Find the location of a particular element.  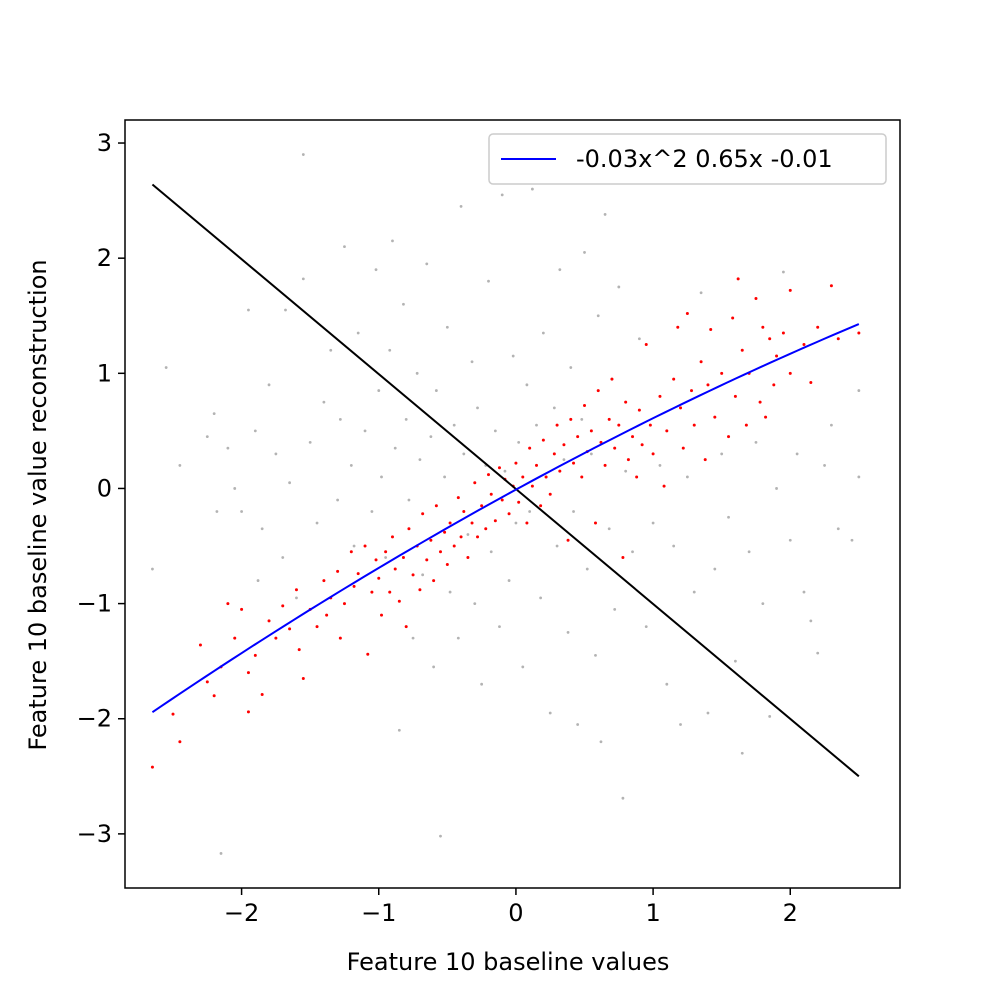

x-axis: −2 −1 0 1 2 is located at coordinates (511, 907).